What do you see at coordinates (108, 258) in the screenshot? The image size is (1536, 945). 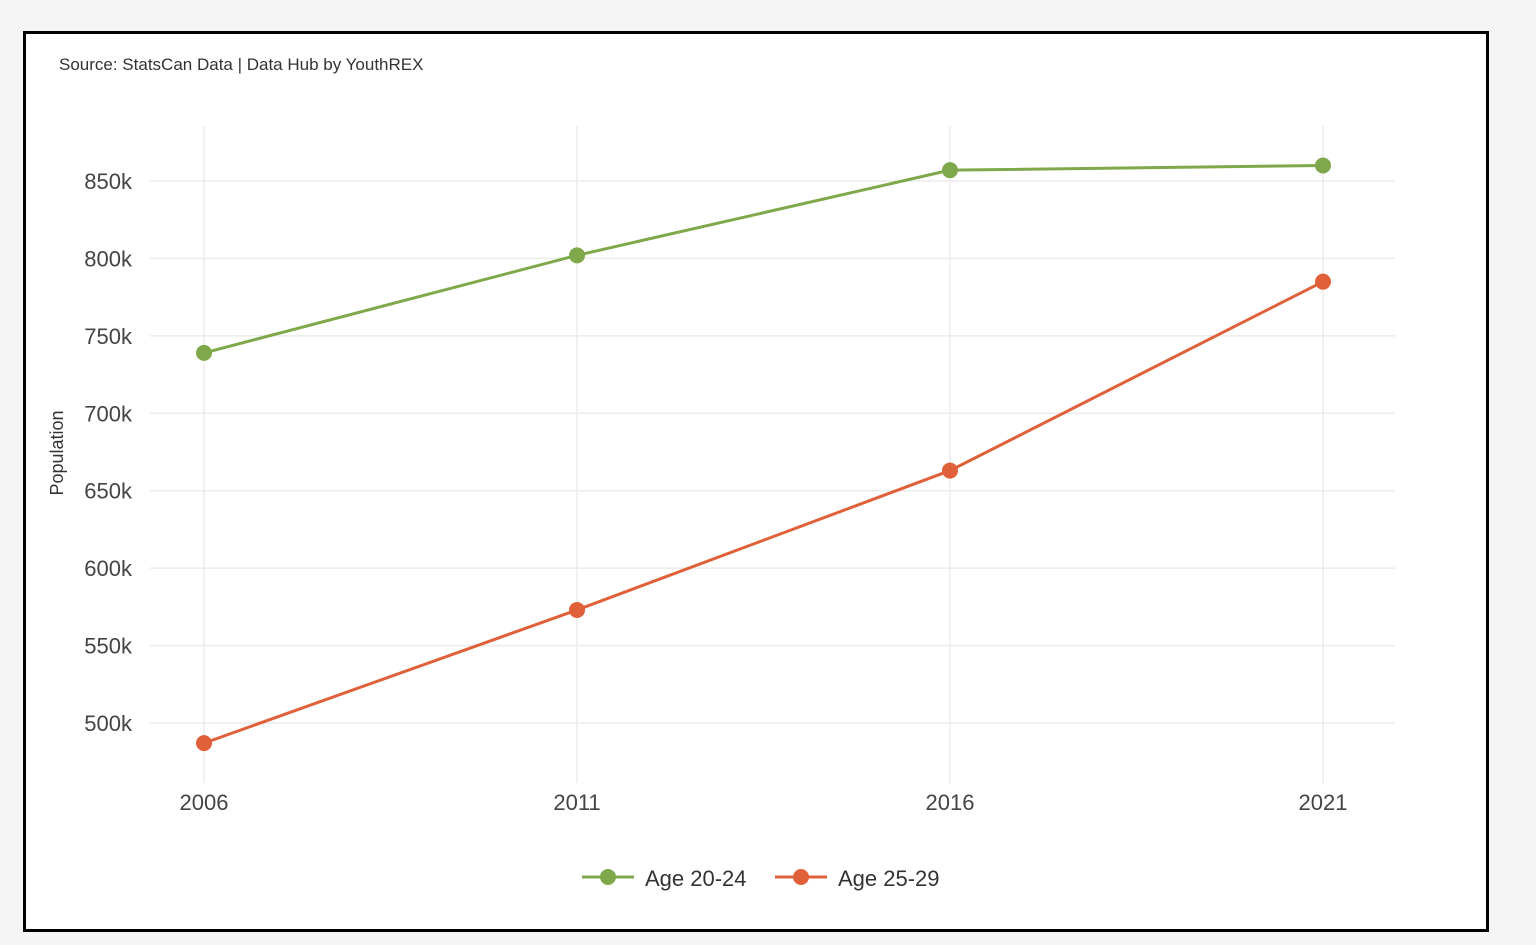 I see `y-tick-label: 800k` at bounding box center [108, 258].